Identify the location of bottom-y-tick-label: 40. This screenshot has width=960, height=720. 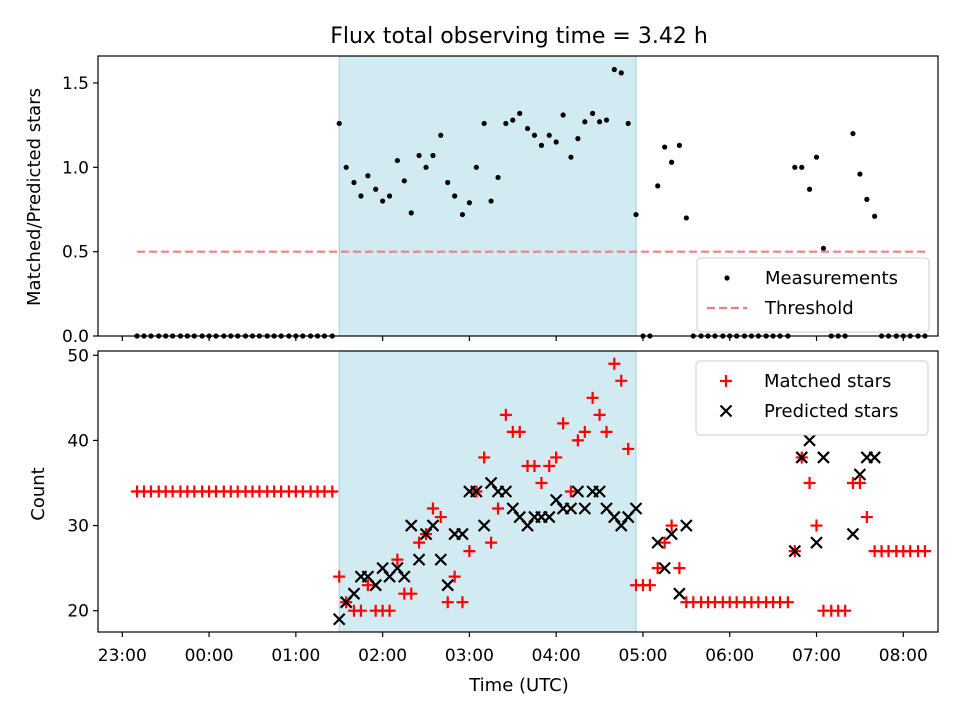
(78, 441).